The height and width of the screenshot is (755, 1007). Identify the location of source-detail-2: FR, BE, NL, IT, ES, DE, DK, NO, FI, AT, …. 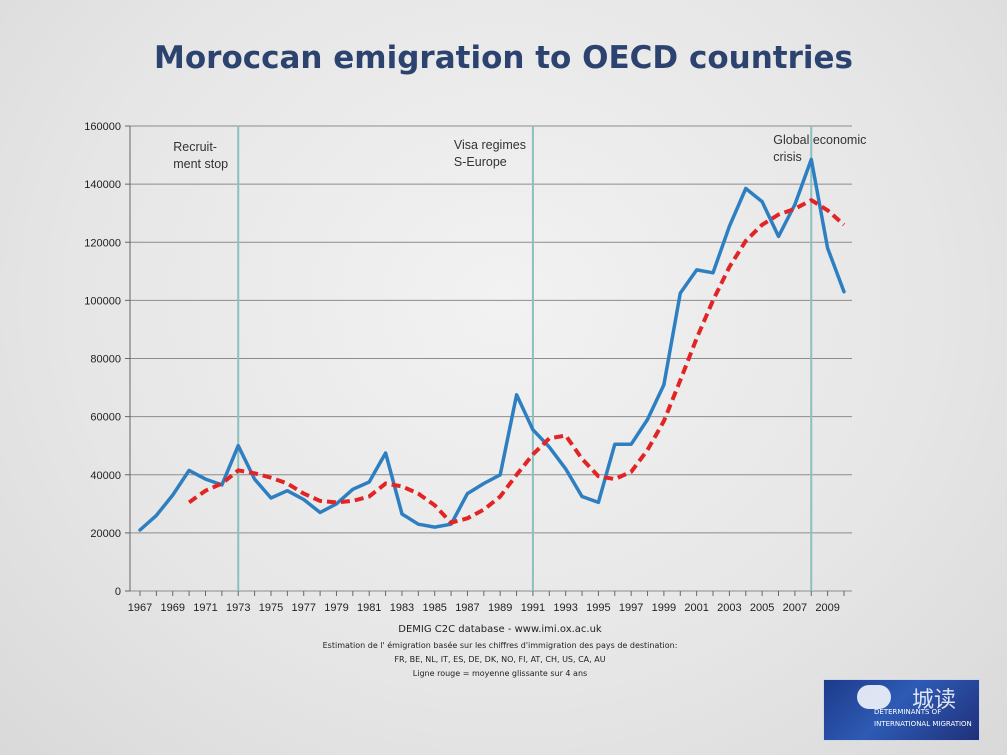
(500, 659).